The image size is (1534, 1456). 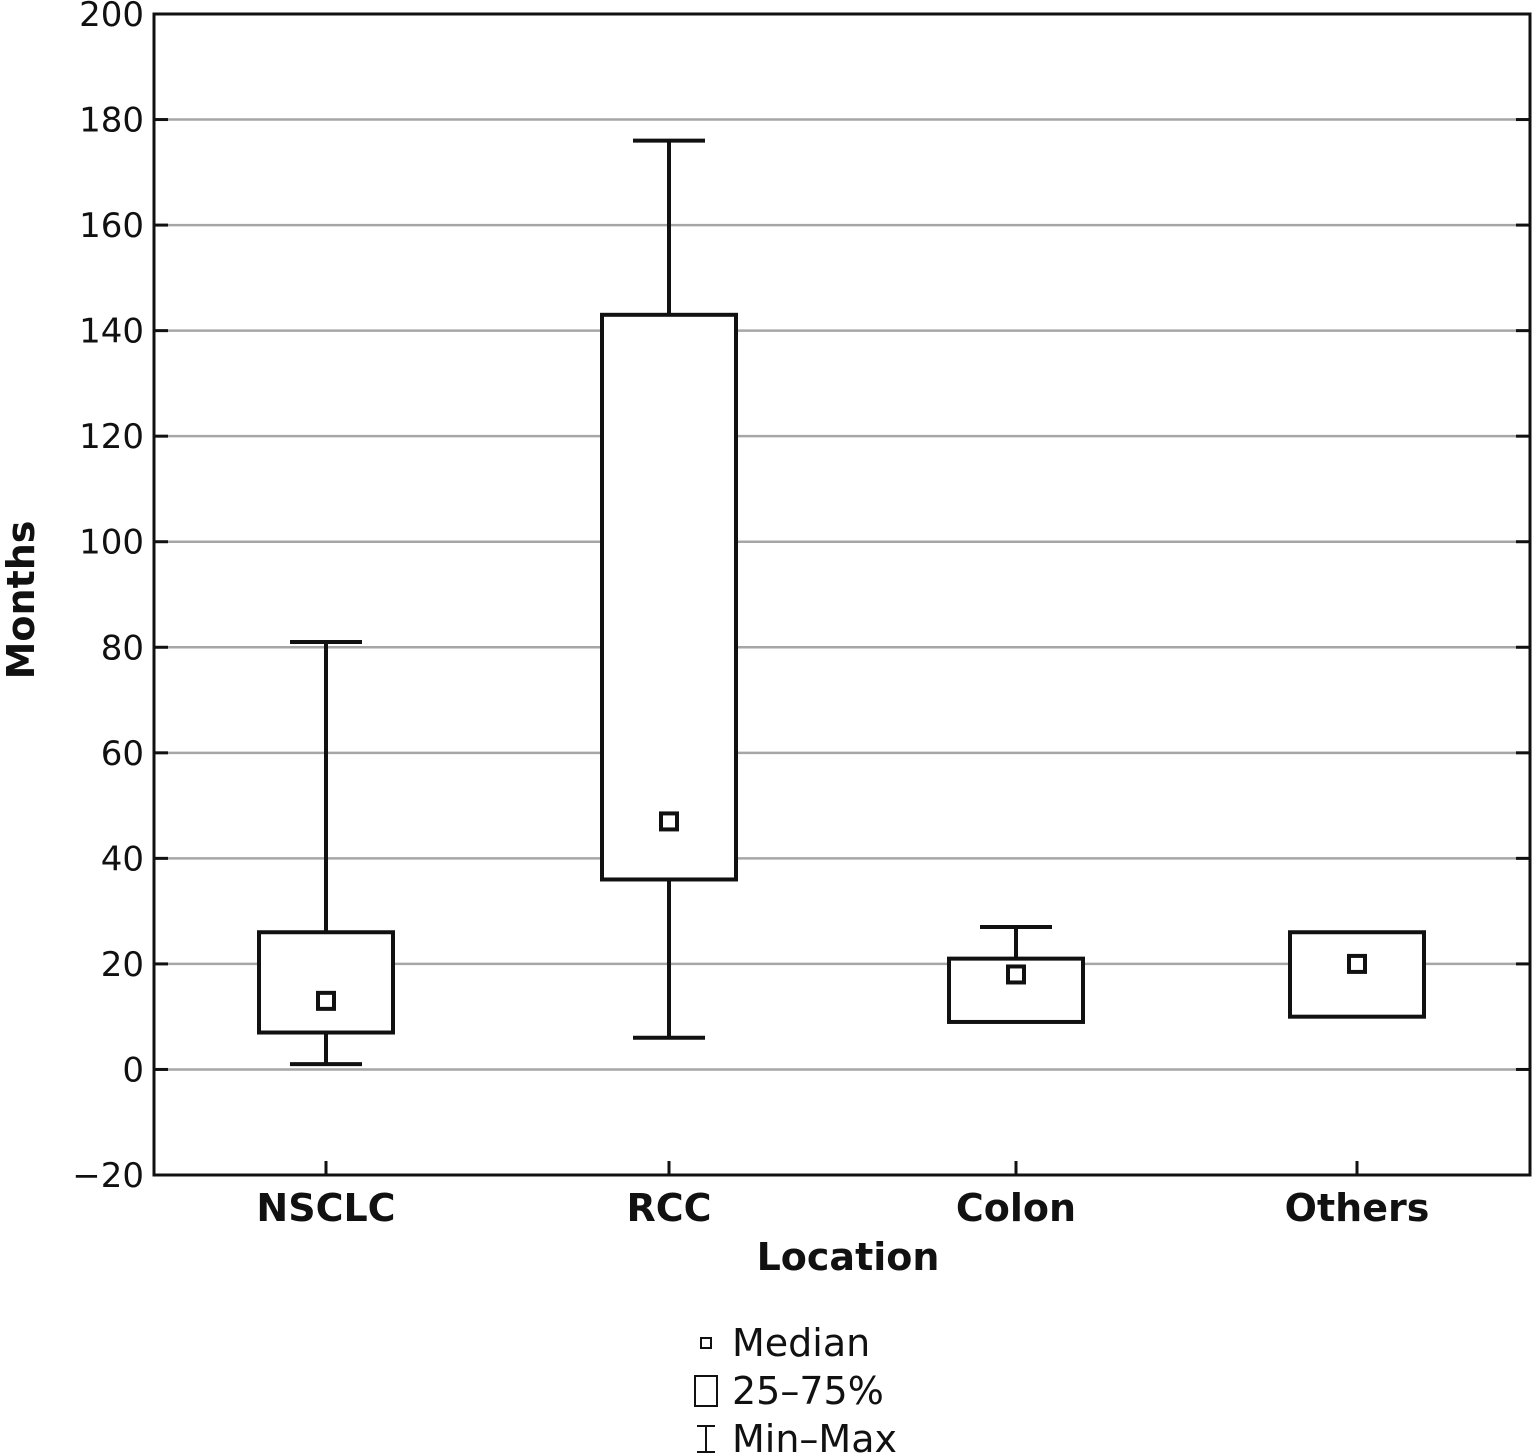 What do you see at coordinates (668, 1208) in the screenshot?
I see `x-tick-label: RCC` at bounding box center [668, 1208].